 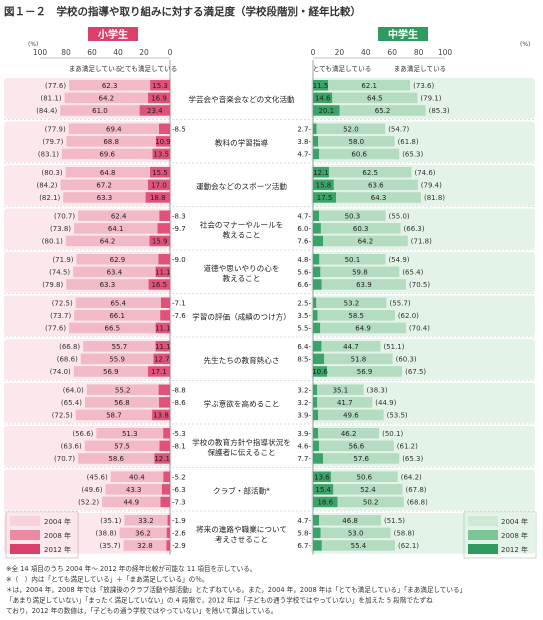 What do you see at coordinates (376, 185) in the screenshot?
I see `ms-label-some: 63.6` at bounding box center [376, 185].